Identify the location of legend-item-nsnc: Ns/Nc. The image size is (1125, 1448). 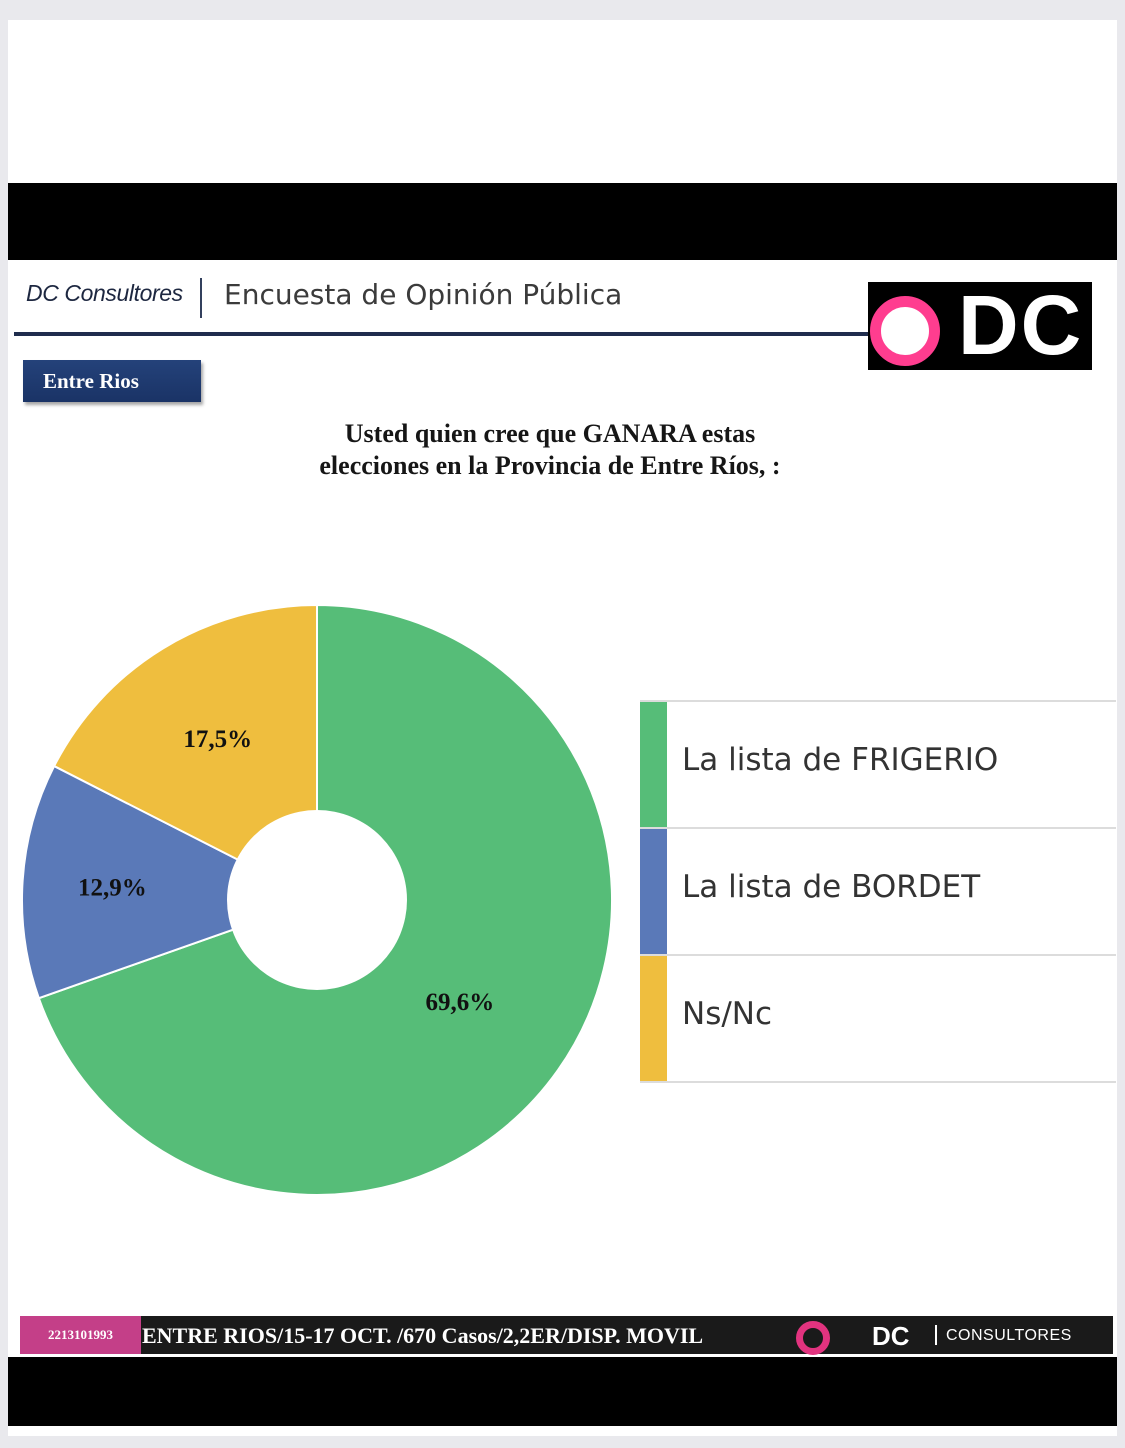
(878, 1018).